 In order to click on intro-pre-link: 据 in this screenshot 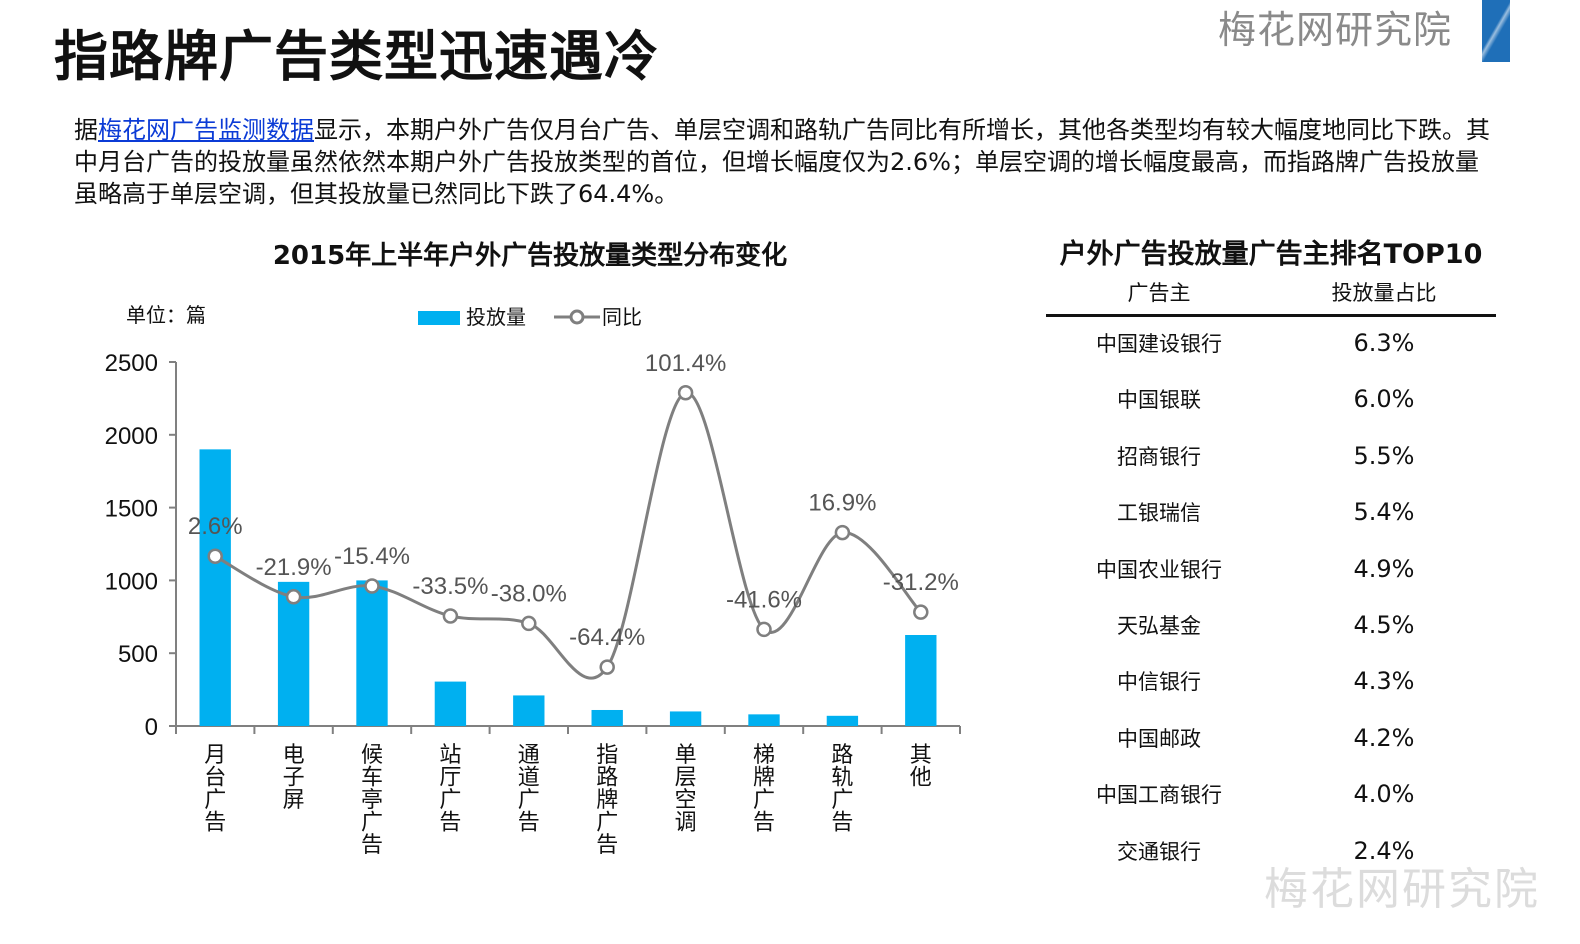, I will do `click(86, 130)`.